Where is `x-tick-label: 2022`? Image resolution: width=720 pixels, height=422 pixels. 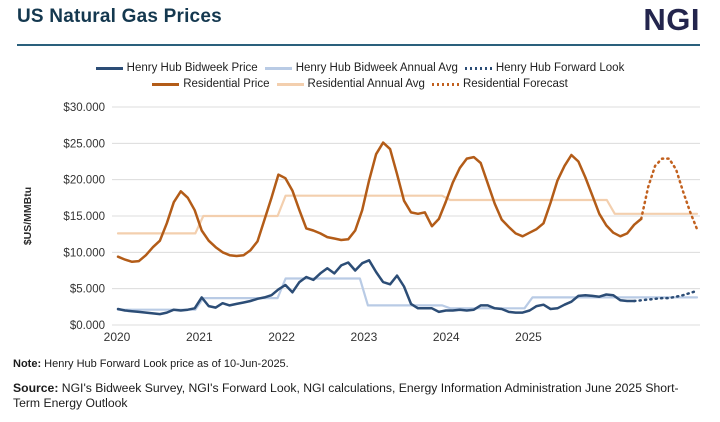
x-tick-label: 2022 is located at coordinates (281, 337).